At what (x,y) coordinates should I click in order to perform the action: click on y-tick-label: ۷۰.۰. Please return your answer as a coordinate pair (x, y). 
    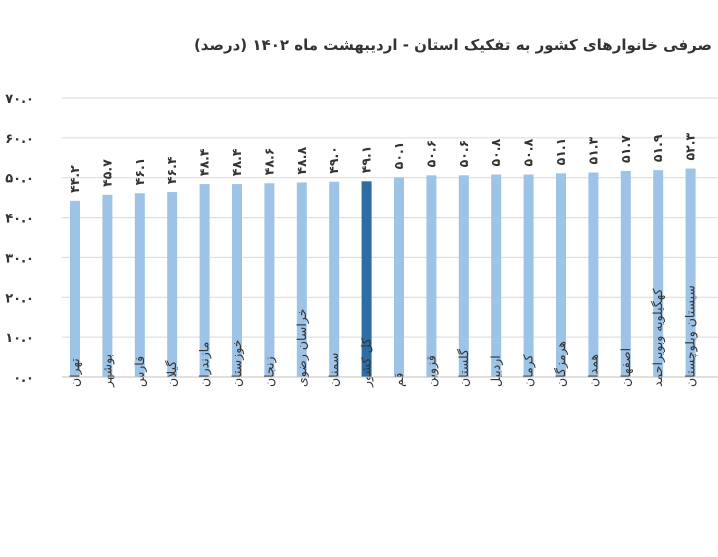
    Looking at the image, I should click on (19, 99).